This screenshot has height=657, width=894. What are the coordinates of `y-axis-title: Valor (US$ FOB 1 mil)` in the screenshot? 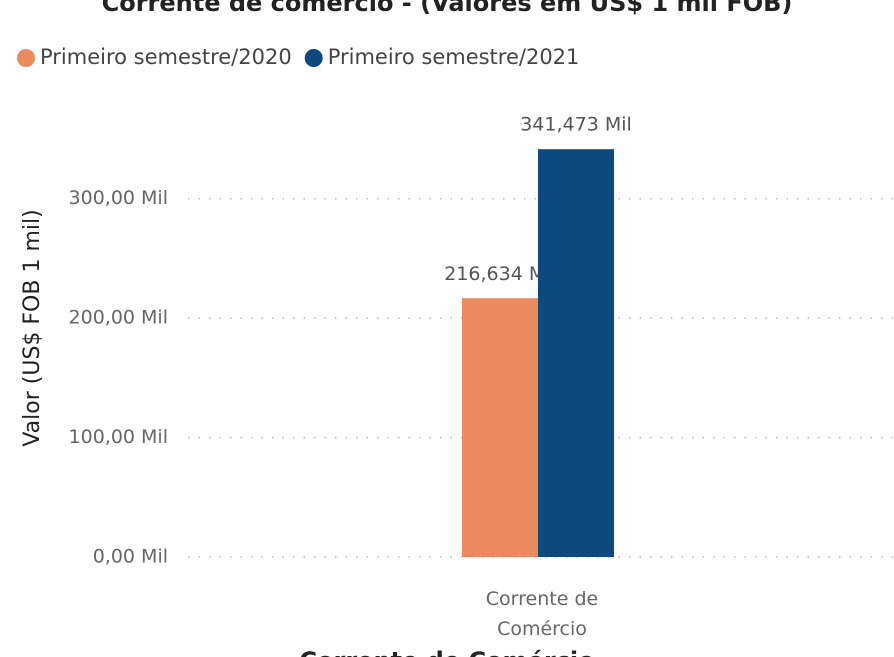 It's located at (32, 327).